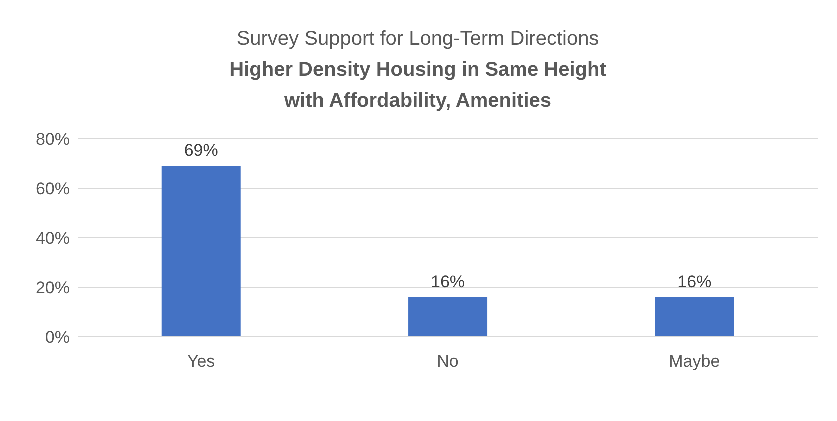 The height and width of the screenshot is (421, 837). Describe the element at coordinates (57, 338) in the screenshot. I see `y-tick-label: 0%` at that location.